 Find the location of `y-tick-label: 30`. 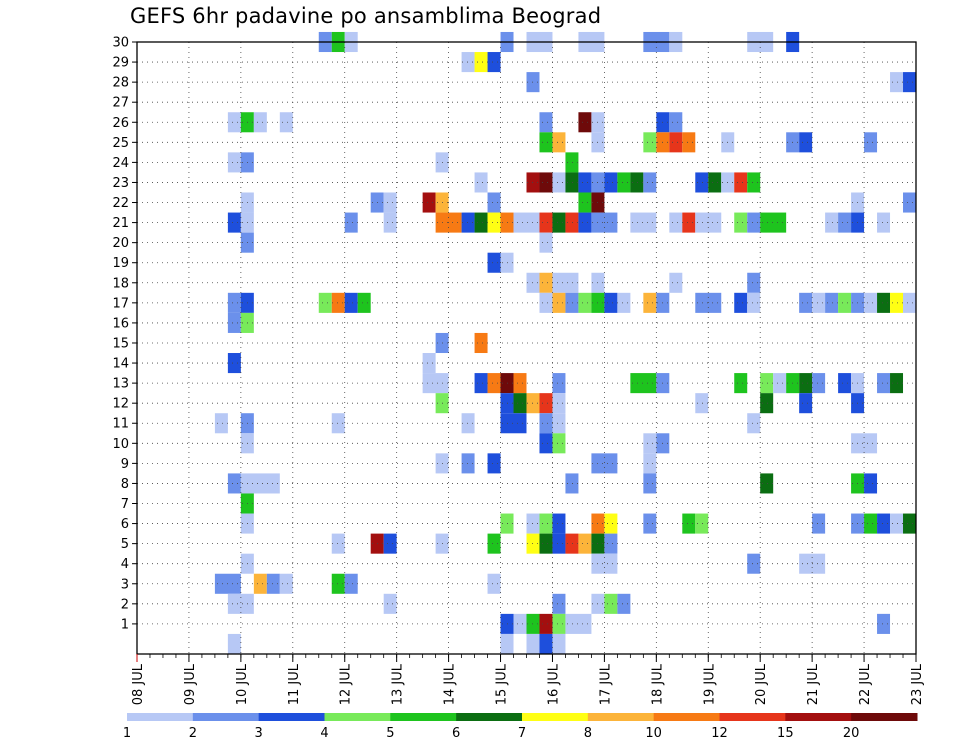

y-tick-label: 30 is located at coordinates (120, 43).